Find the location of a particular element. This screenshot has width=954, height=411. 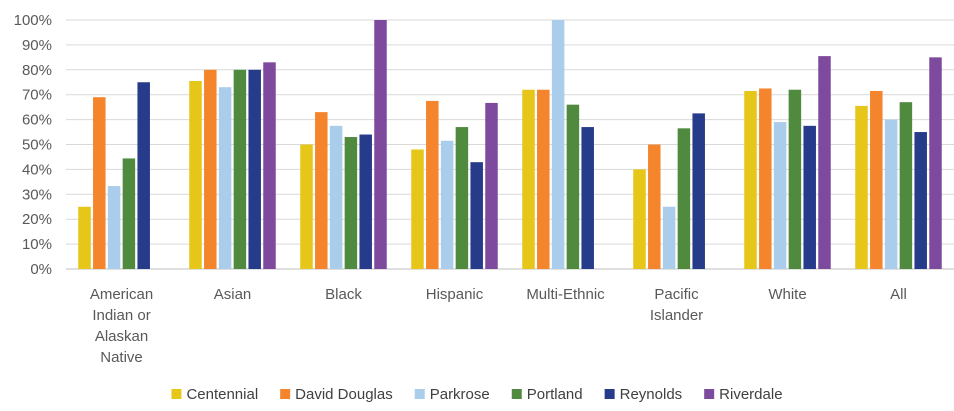

y-tick-label: 80% is located at coordinates (37, 70).